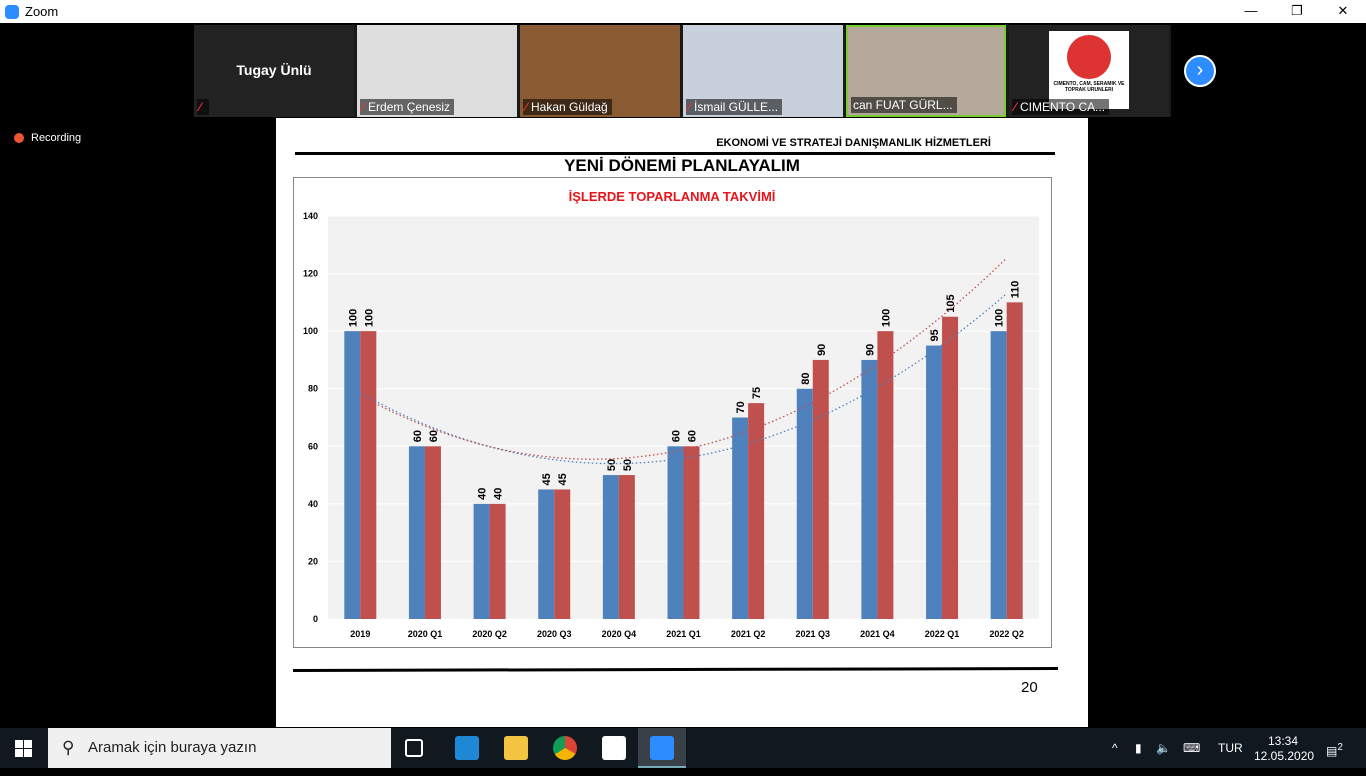 The width and height of the screenshot is (1366, 776). Describe the element at coordinates (467, 748) in the screenshot. I see `mail-app-icon` at that location.